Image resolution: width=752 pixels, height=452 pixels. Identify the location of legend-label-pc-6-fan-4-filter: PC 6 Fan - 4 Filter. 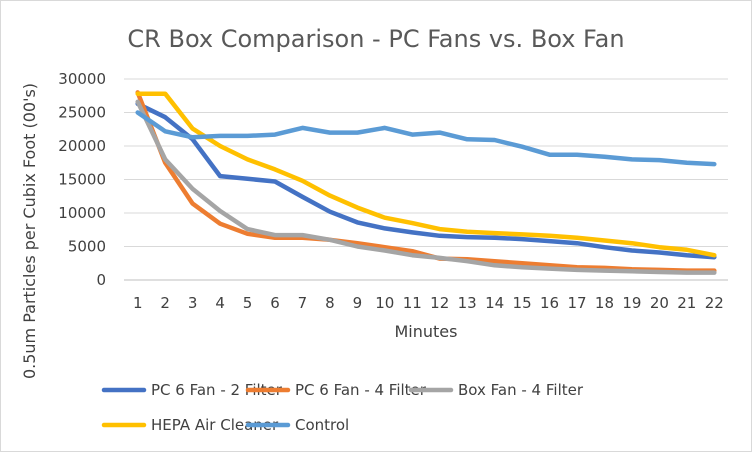
(361, 390).